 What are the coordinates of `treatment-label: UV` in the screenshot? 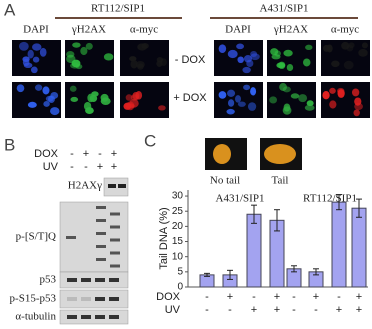 It's located at (51, 167).